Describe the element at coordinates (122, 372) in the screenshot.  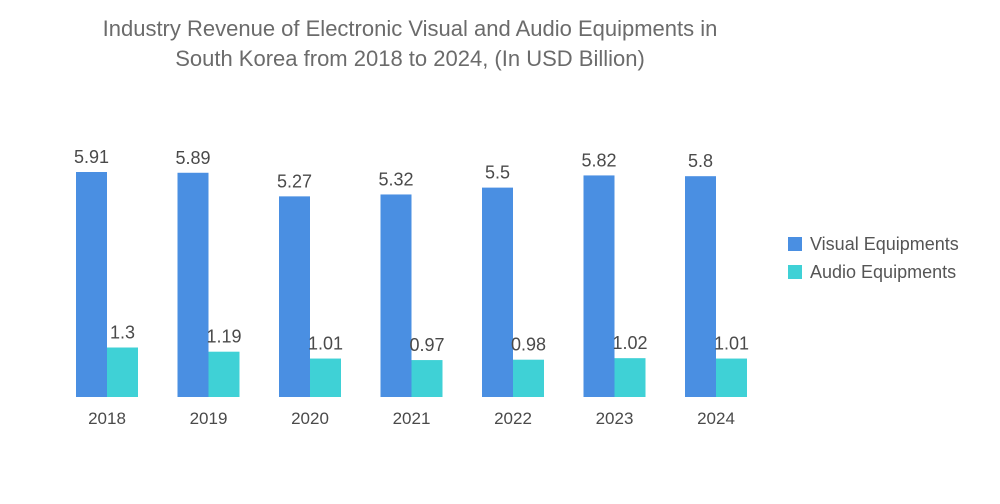
I see `bar-audio-2018` at that location.